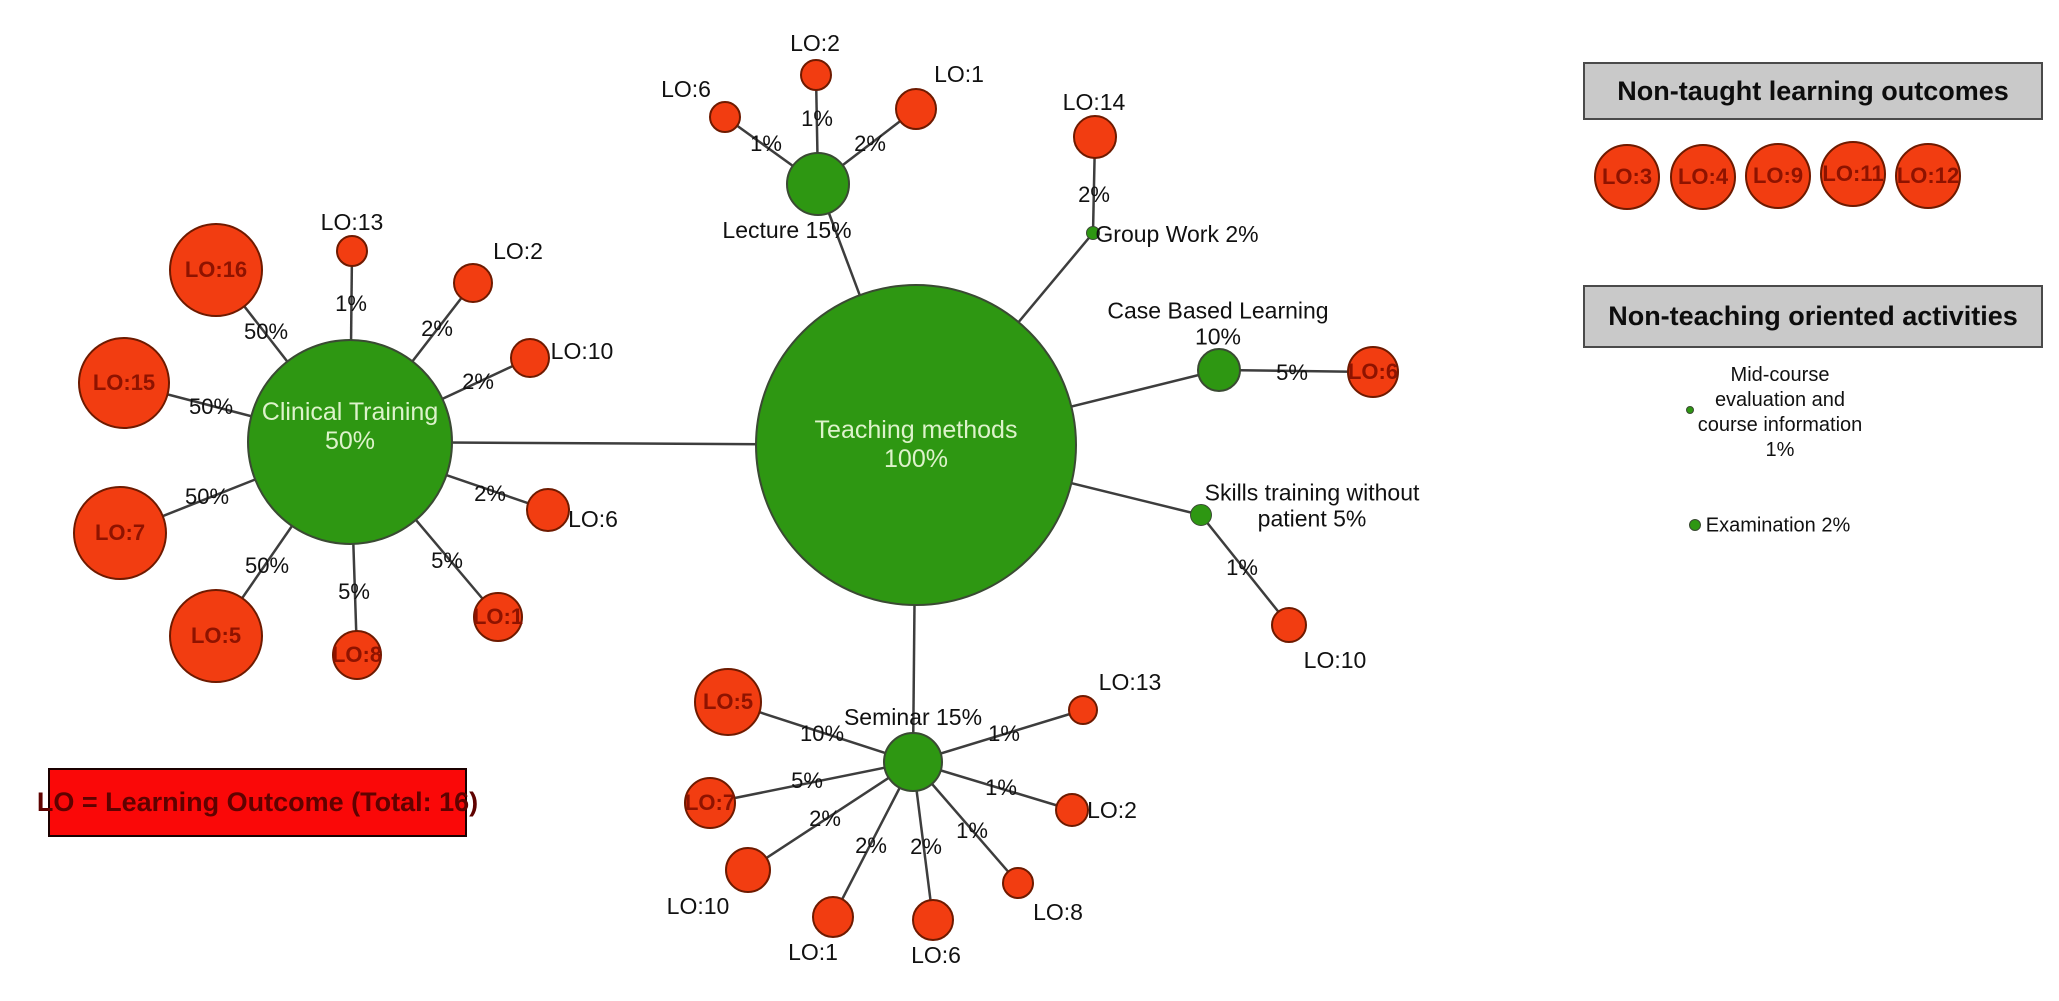 This screenshot has width=2059, height=1001. I want to click on node-cbl-circle, so click(1219, 370).